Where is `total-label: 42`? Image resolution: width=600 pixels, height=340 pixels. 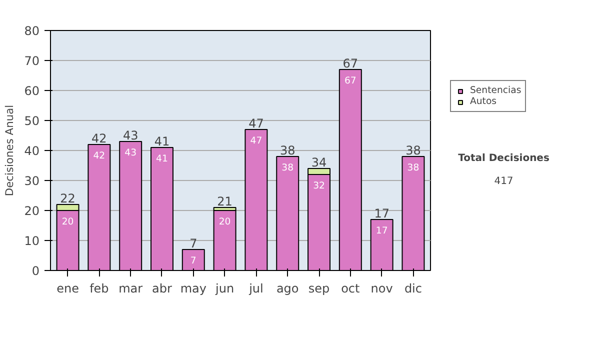
total-label: 42 is located at coordinates (99, 139).